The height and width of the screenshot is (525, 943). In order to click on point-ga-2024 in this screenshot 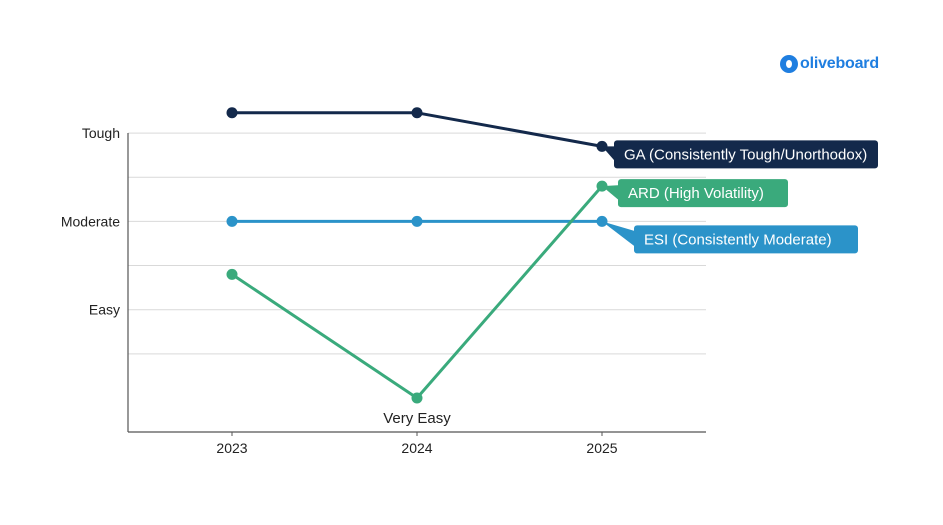, I will do `click(417, 113)`.